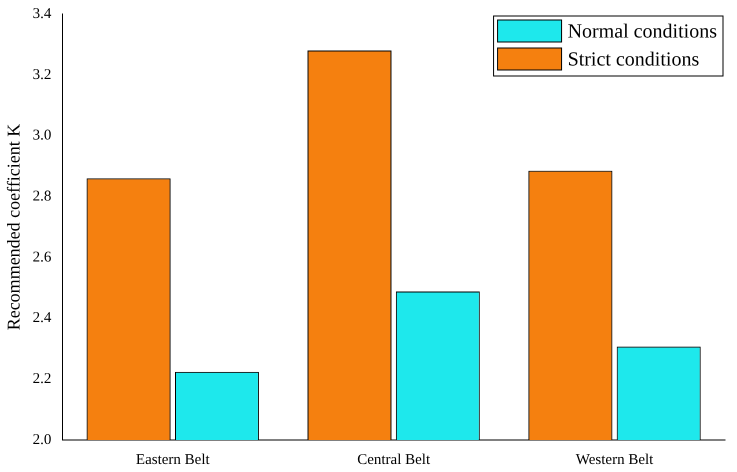 The width and height of the screenshot is (737, 472). I want to click on y-tick-label: 2.4, so click(42, 318).